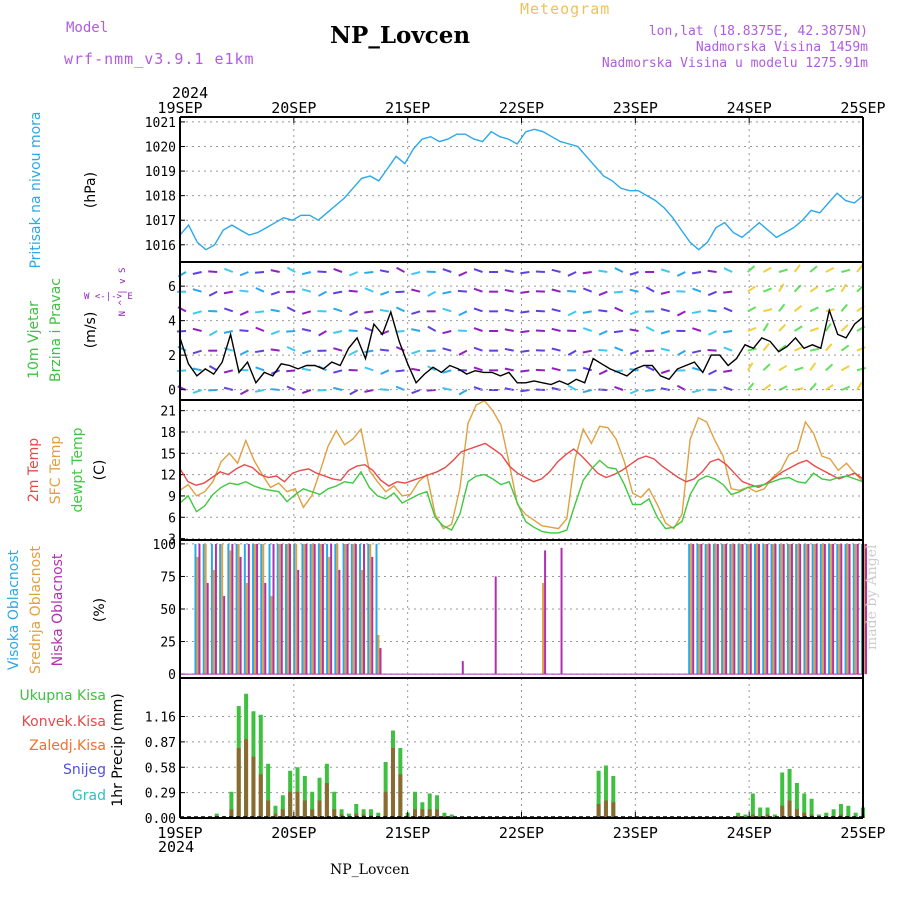 The width and height of the screenshot is (900, 900). I want to click on wind-axis-title: 10m Vjetar, so click(34, 340).